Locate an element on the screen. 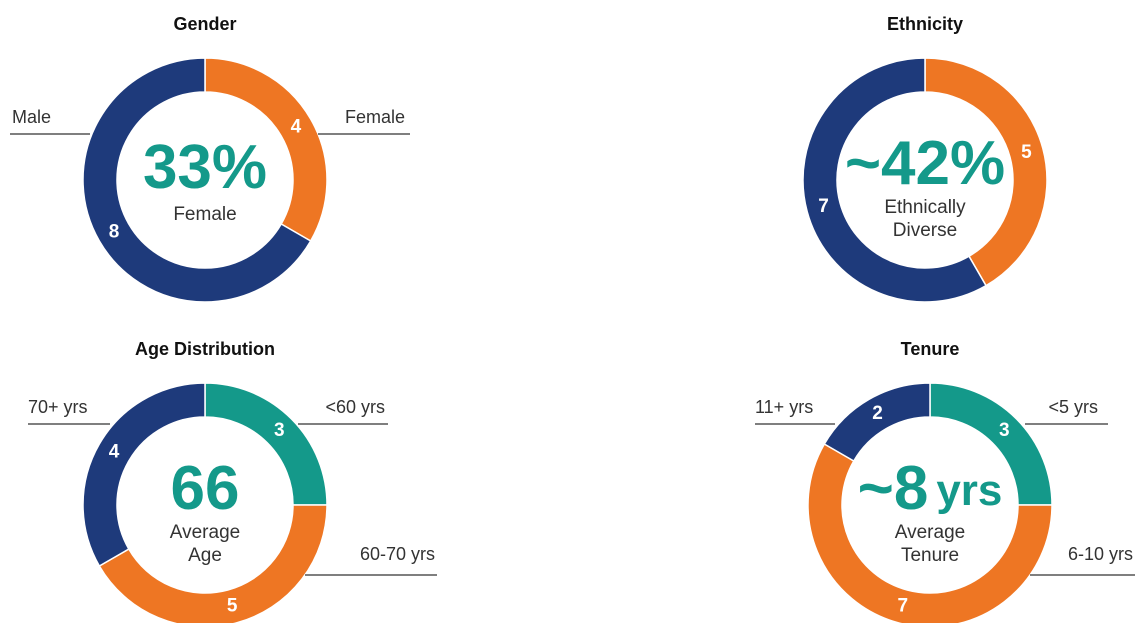  center-value: 33% is located at coordinates (205, 167).